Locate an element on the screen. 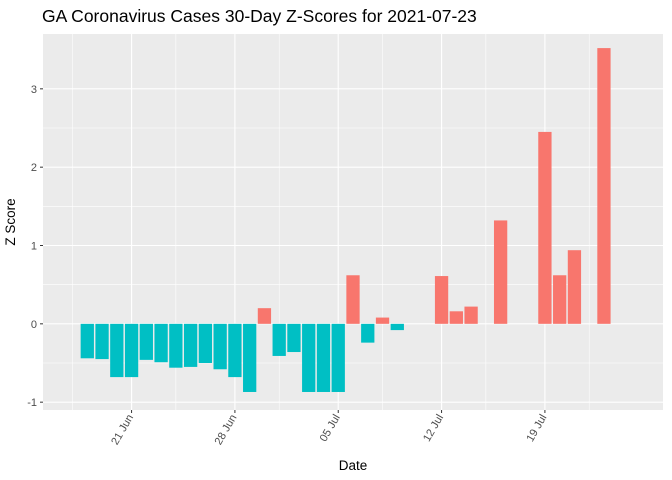  x-axis-title: Date is located at coordinates (353, 465).